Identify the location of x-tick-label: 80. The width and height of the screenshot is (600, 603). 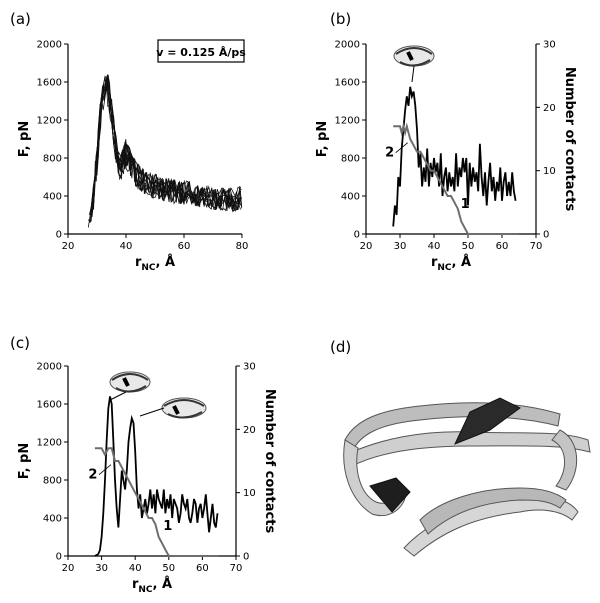
(242, 246).